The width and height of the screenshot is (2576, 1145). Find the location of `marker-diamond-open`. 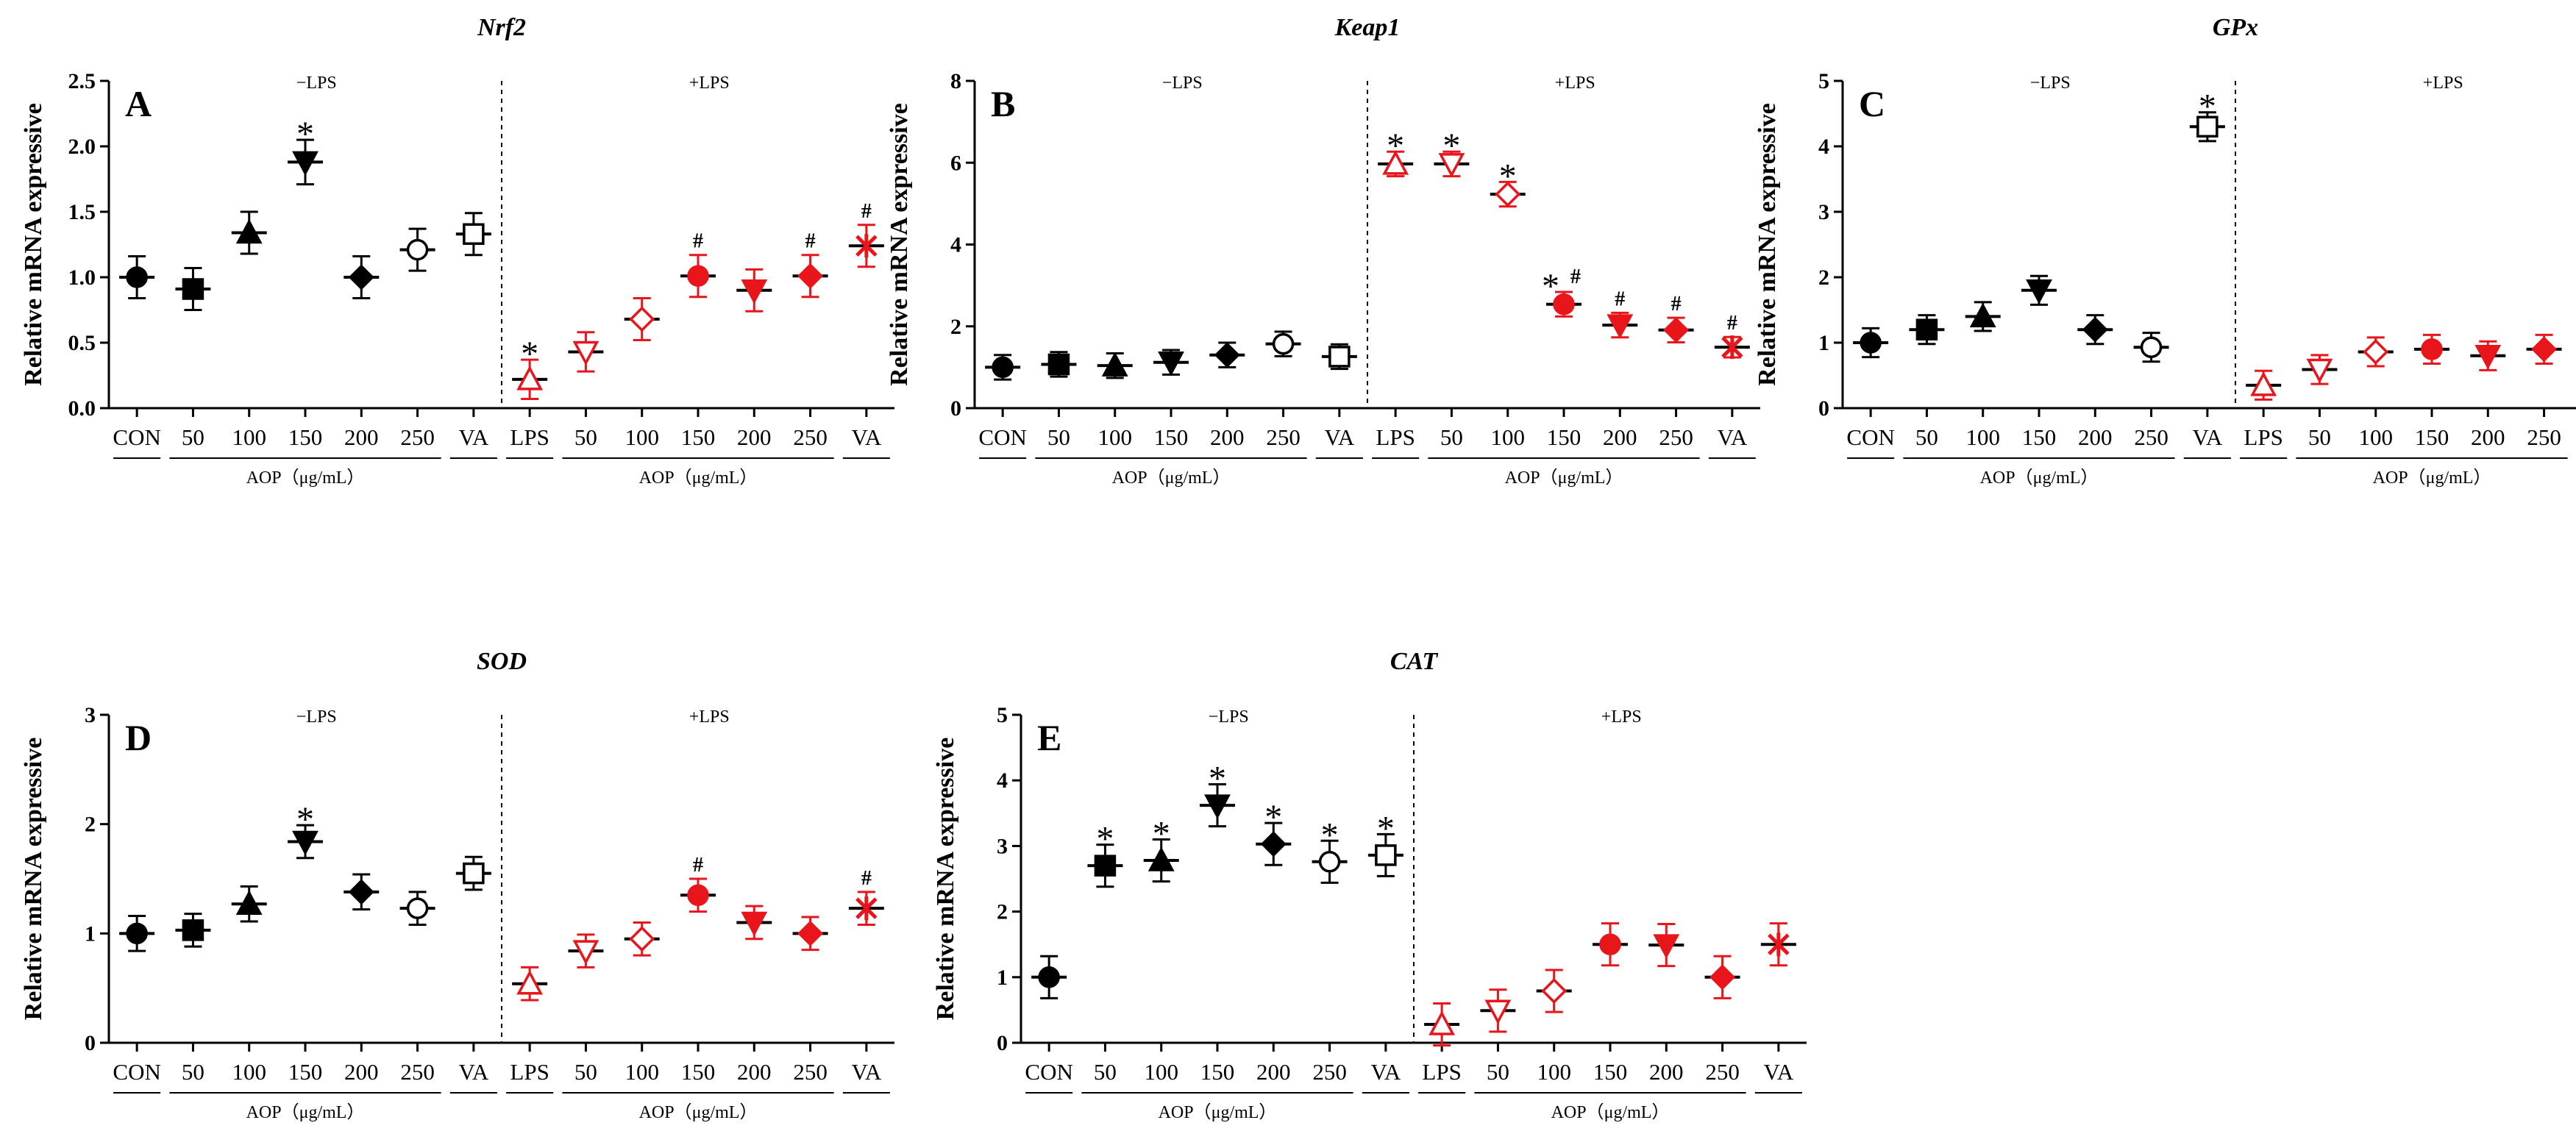

marker-diamond-open is located at coordinates (1554, 991).